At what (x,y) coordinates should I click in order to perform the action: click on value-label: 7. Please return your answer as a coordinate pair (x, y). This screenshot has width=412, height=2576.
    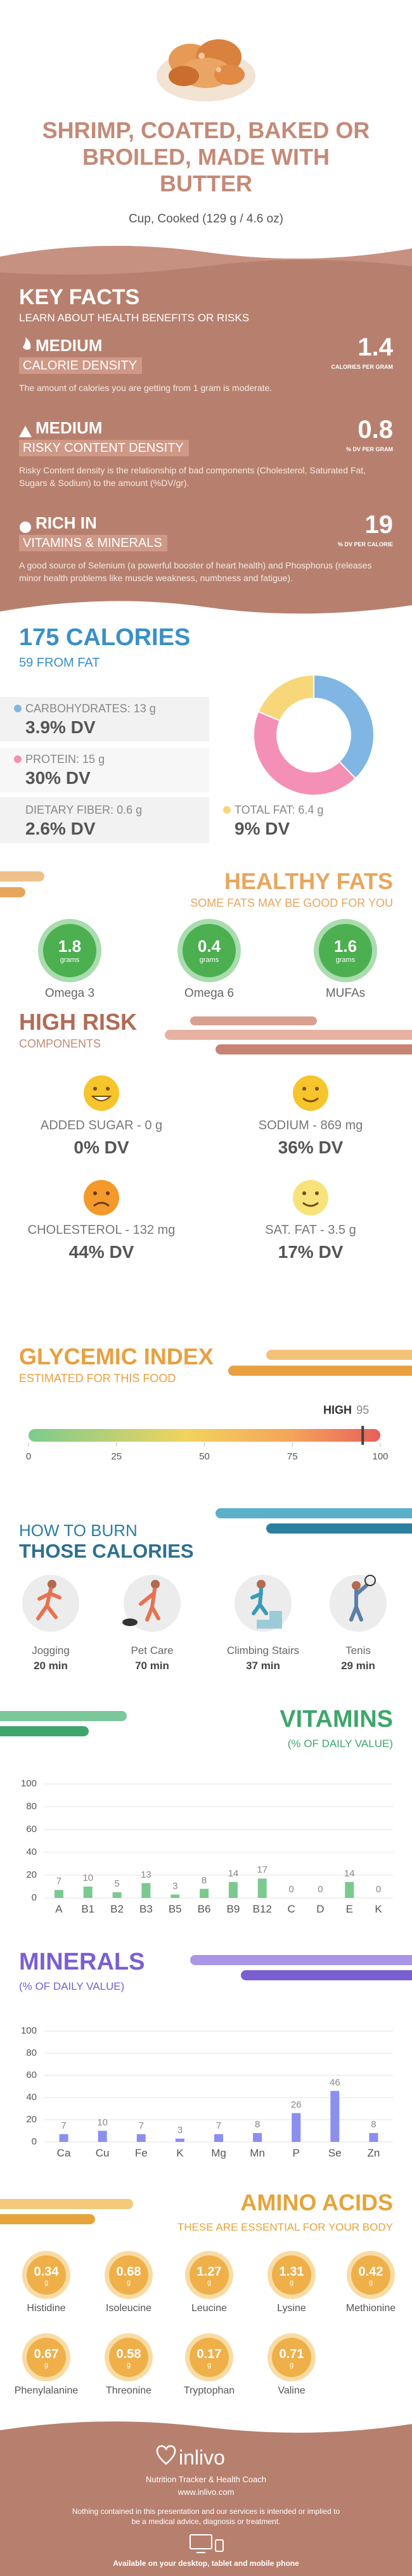
    Looking at the image, I should click on (59, 1881).